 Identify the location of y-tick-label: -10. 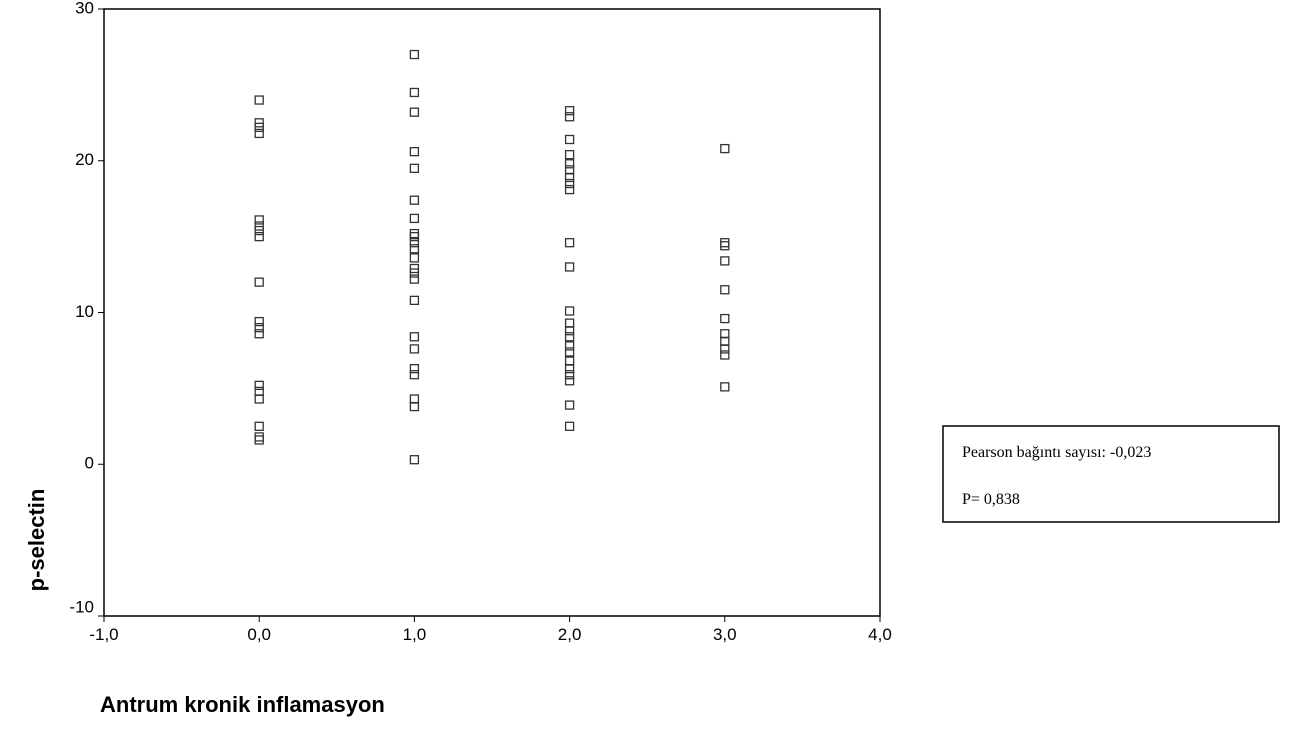
(81, 606).